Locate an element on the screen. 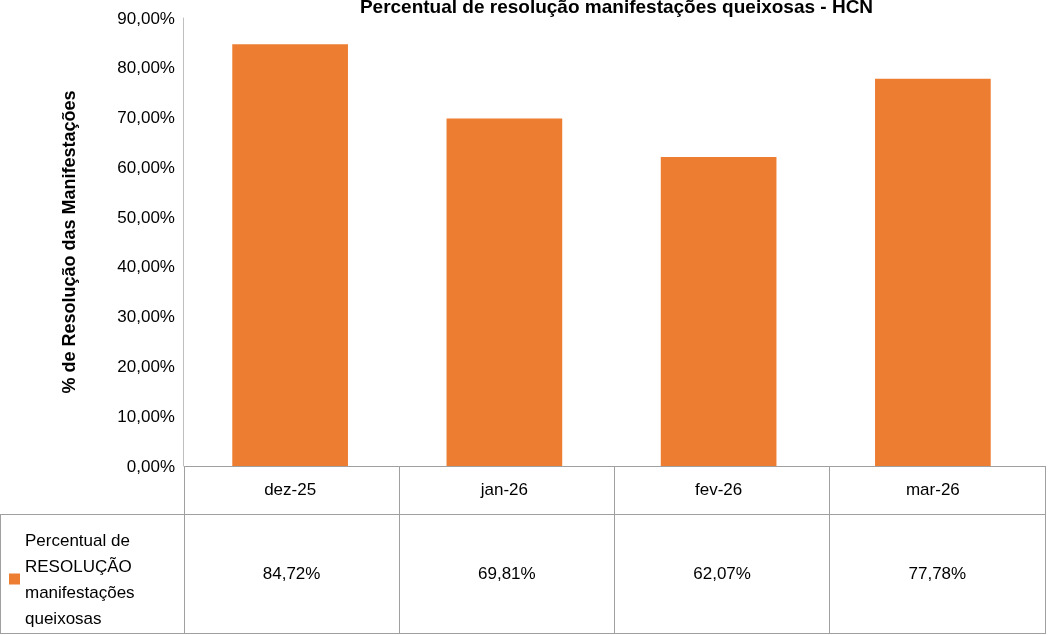 The width and height of the screenshot is (1064, 635). y-tick-label: 0,00% is located at coordinates (150, 466).